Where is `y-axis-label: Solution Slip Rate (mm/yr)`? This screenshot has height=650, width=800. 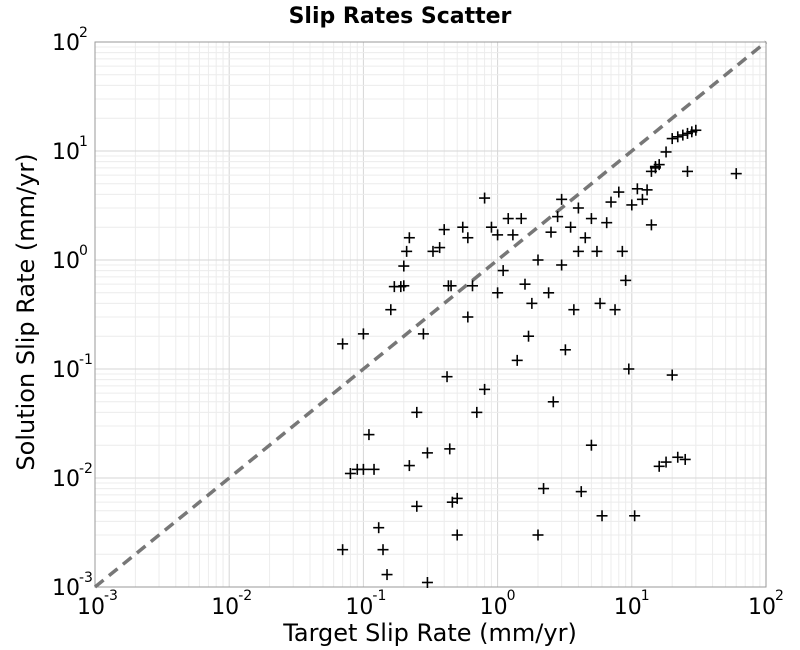
y-axis-label: Solution Slip Rate (mm/yr) is located at coordinates (26, 311).